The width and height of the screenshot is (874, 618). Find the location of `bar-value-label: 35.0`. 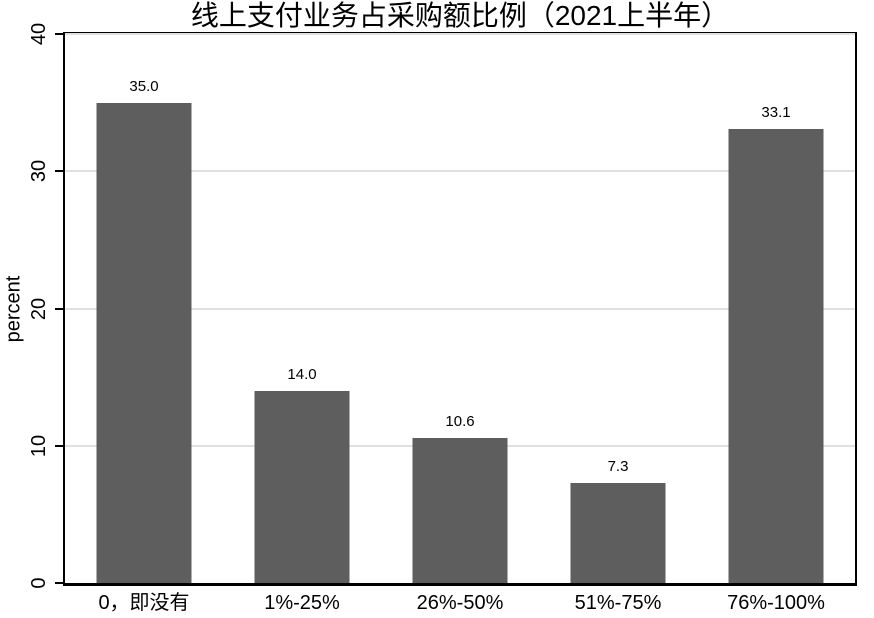

bar-value-label: 35.0 is located at coordinates (144, 86).